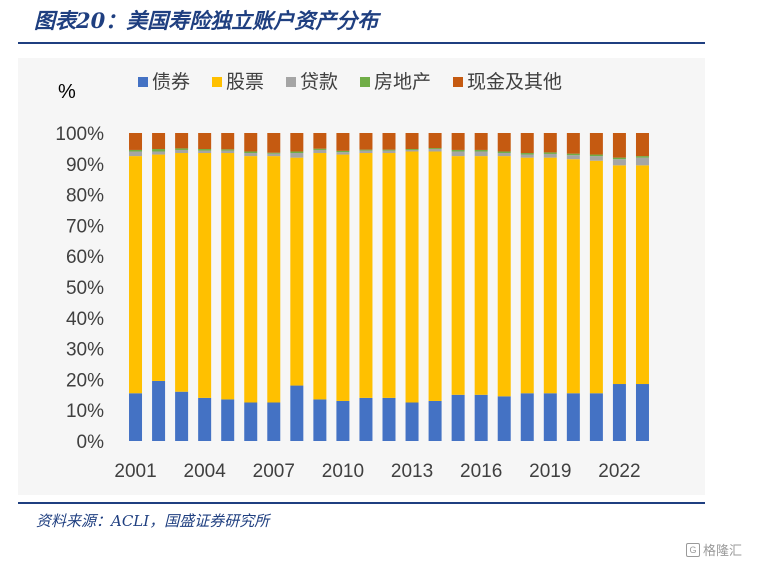 Image resolution: width=766 pixels, height=566 pixels. Describe the element at coordinates (274, 471) in the screenshot. I see `x-tick-label: 2007` at that location.